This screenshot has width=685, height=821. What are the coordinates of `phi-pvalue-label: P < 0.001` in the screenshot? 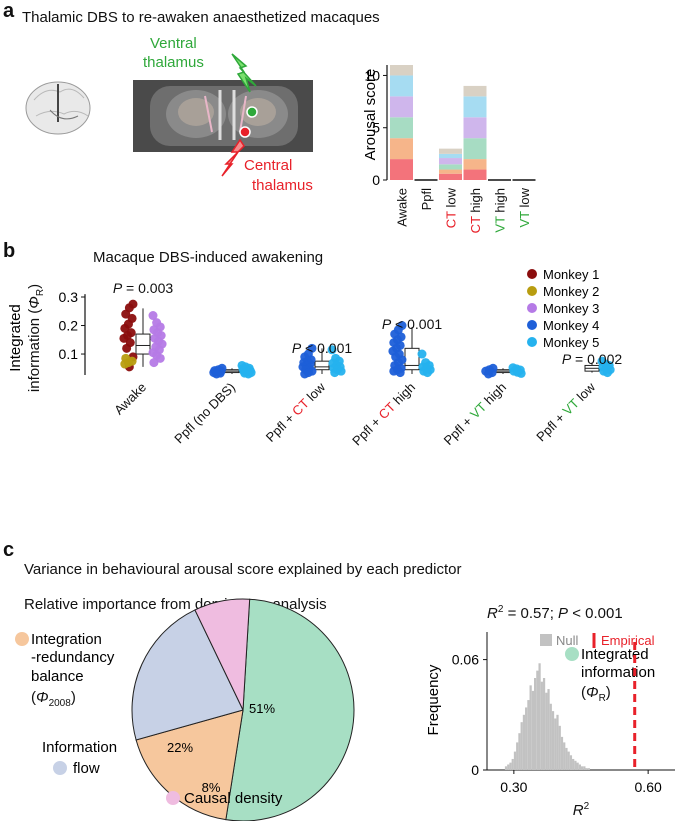 It's located at (412, 324).